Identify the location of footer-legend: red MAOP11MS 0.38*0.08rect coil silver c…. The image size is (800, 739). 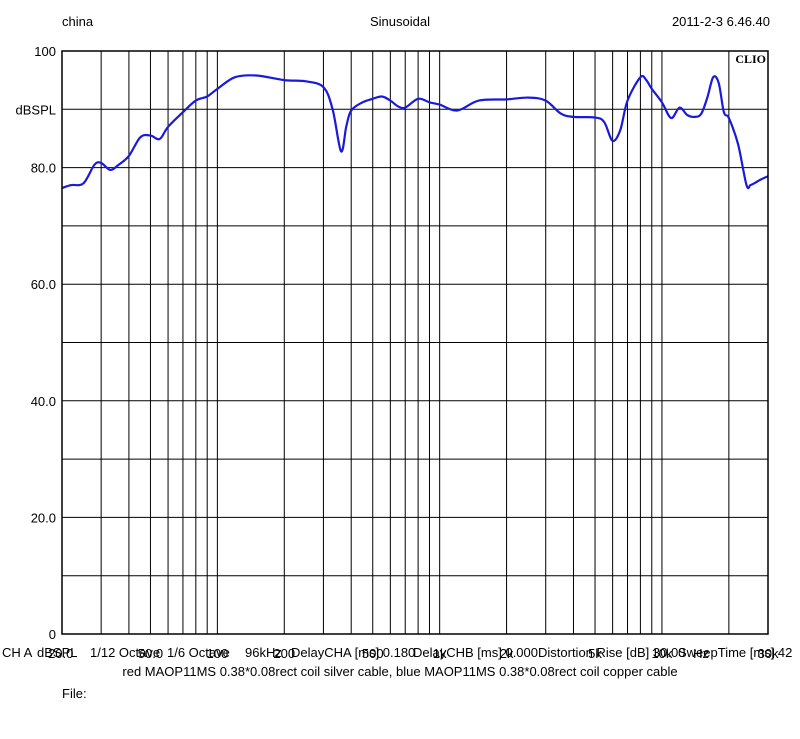
(400, 671).